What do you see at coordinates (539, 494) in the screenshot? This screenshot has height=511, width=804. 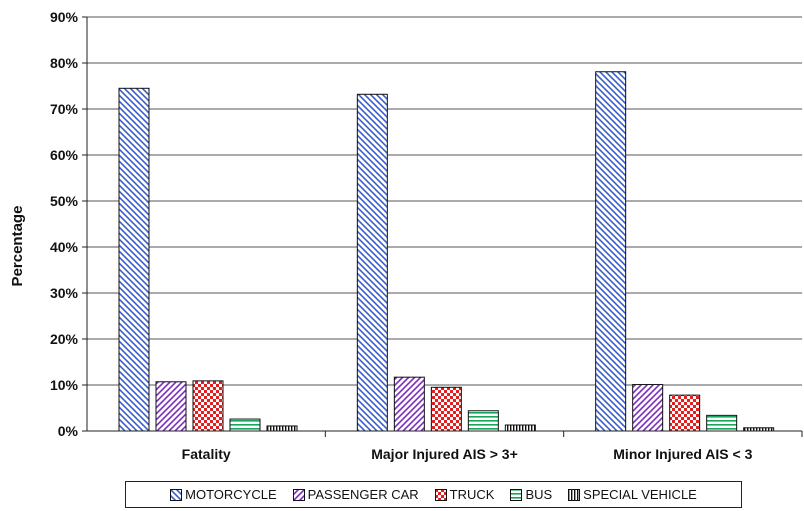 I see `legend-label: BUS` at bounding box center [539, 494].